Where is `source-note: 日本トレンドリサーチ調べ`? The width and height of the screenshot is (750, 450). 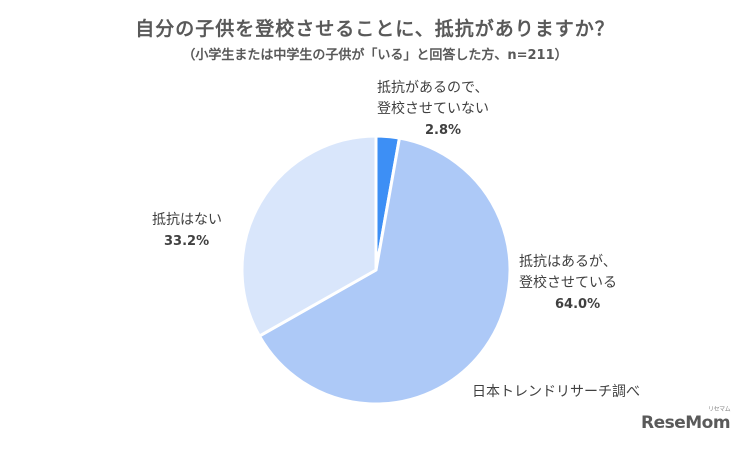
source-note: 日本トレンドリサーチ調べ is located at coordinates (556, 392).